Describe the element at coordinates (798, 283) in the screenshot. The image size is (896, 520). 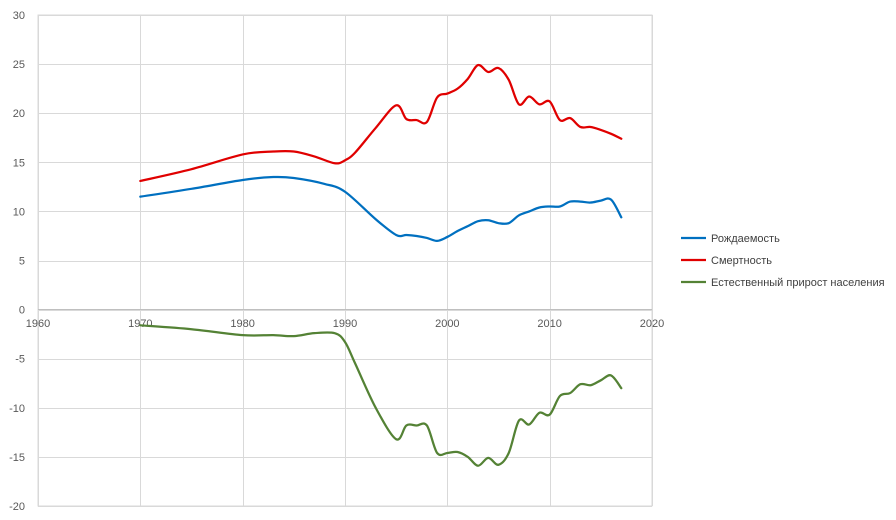
I see `legend-label: Естественный прирост населения` at that location.